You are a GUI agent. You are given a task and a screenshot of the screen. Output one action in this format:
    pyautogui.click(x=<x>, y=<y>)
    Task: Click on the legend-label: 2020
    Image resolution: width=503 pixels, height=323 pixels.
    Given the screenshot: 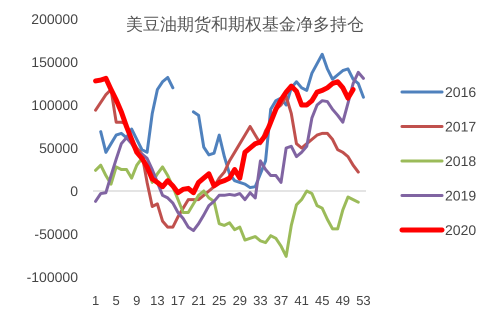 What is the action you would take?
    pyautogui.click(x=460, y=230)
    